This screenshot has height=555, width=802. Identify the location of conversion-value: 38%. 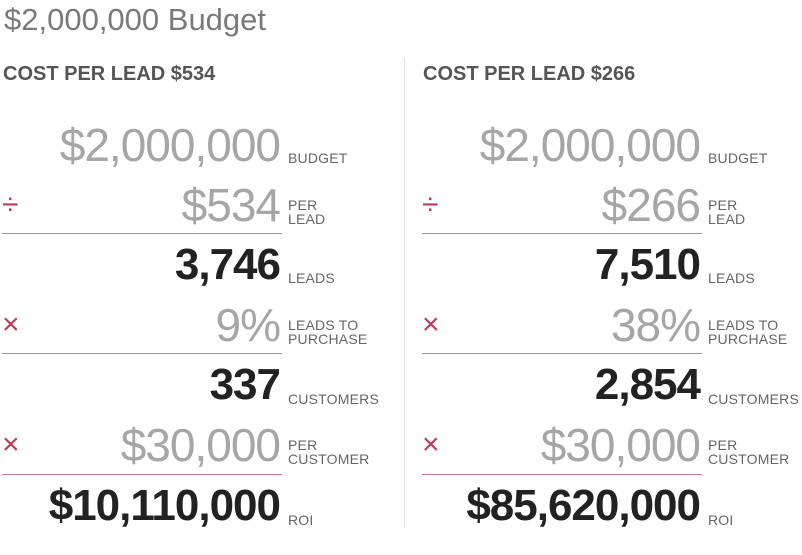
(655, 325).